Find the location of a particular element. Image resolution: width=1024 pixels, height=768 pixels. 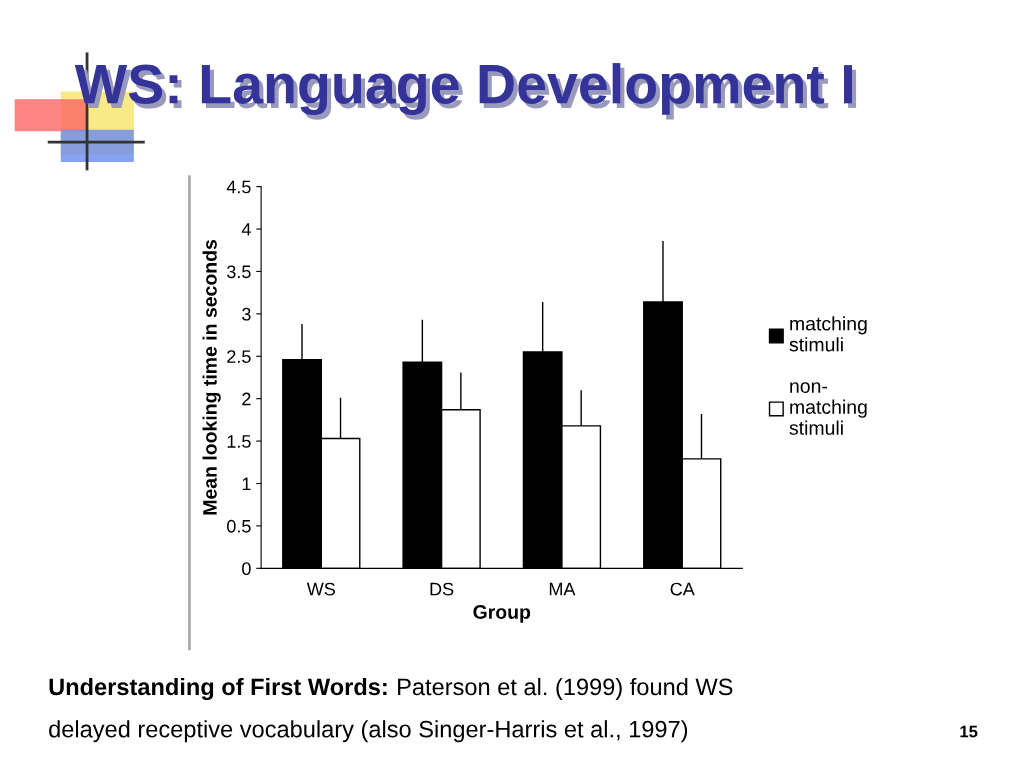

x-tick-label: MA is located at coordinates (562, 589).